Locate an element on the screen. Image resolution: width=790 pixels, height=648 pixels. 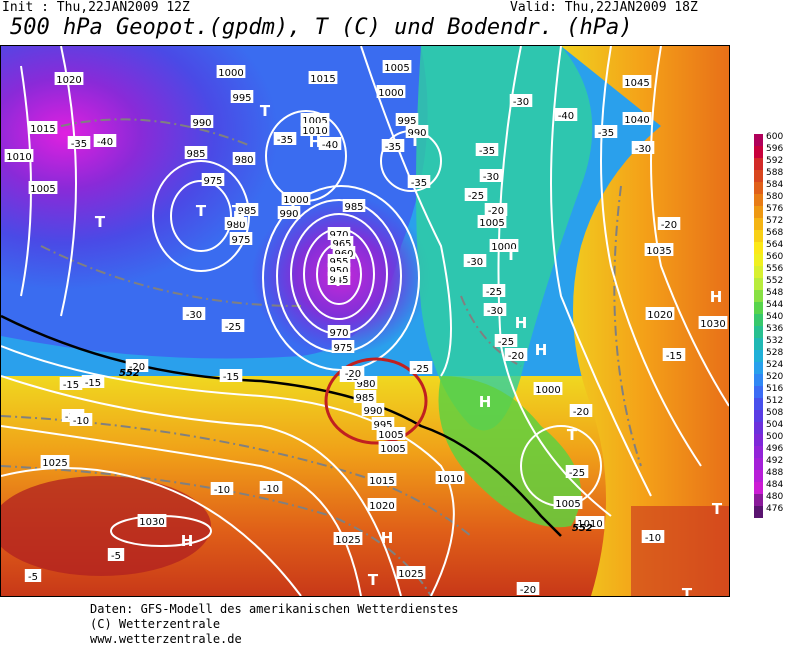
temperature-label: -10 is located at coordinates (653, 538).